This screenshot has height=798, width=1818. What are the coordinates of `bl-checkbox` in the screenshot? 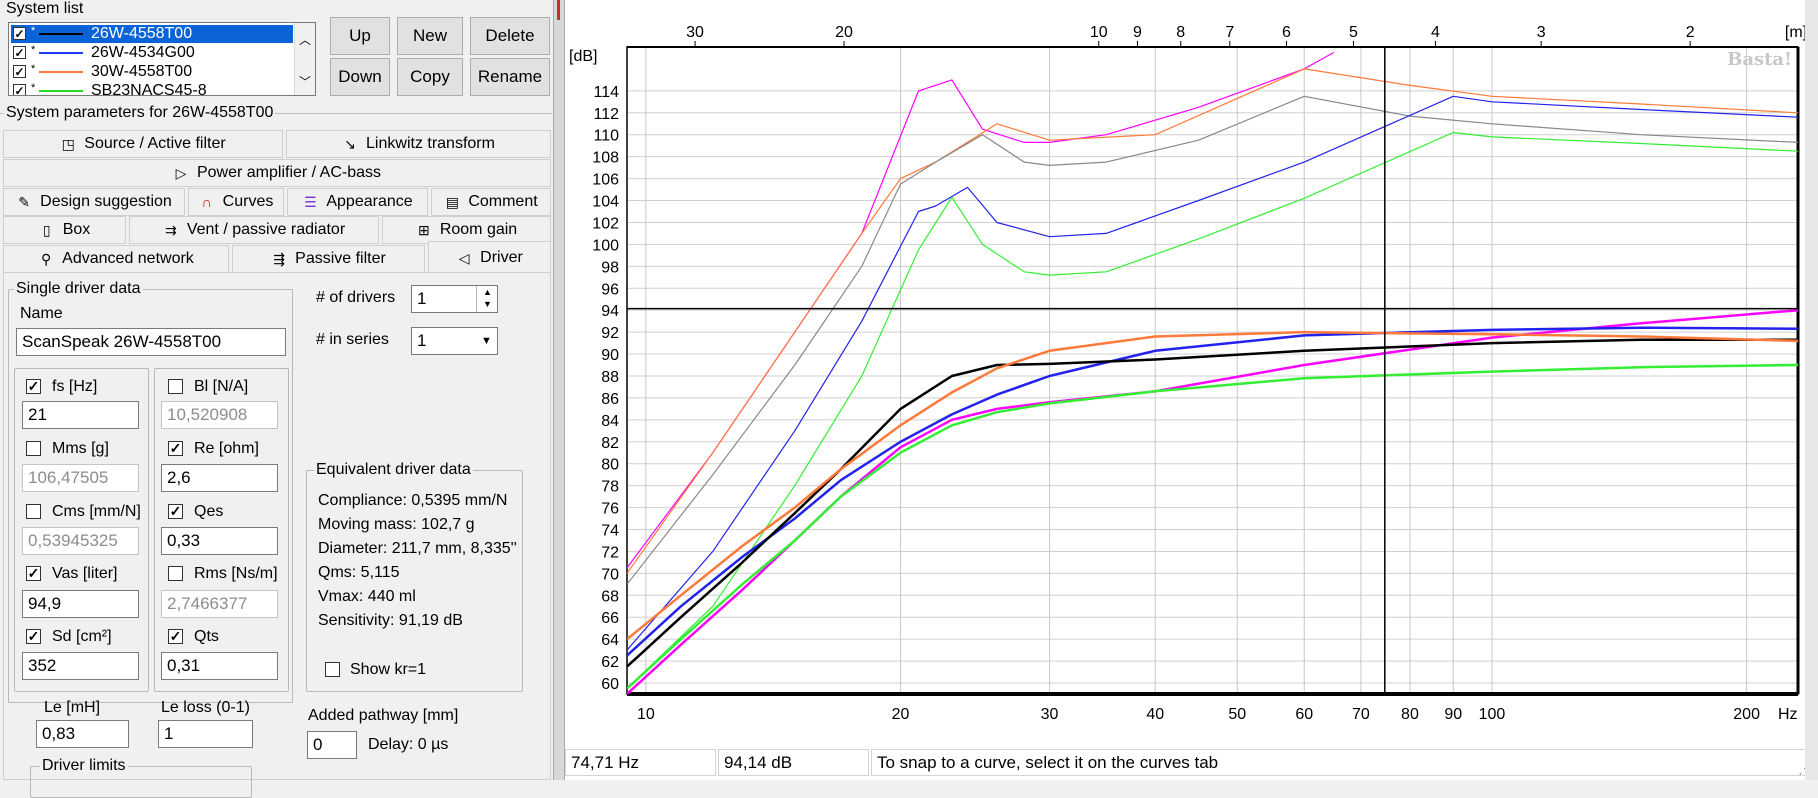 It's located at (175, 386).